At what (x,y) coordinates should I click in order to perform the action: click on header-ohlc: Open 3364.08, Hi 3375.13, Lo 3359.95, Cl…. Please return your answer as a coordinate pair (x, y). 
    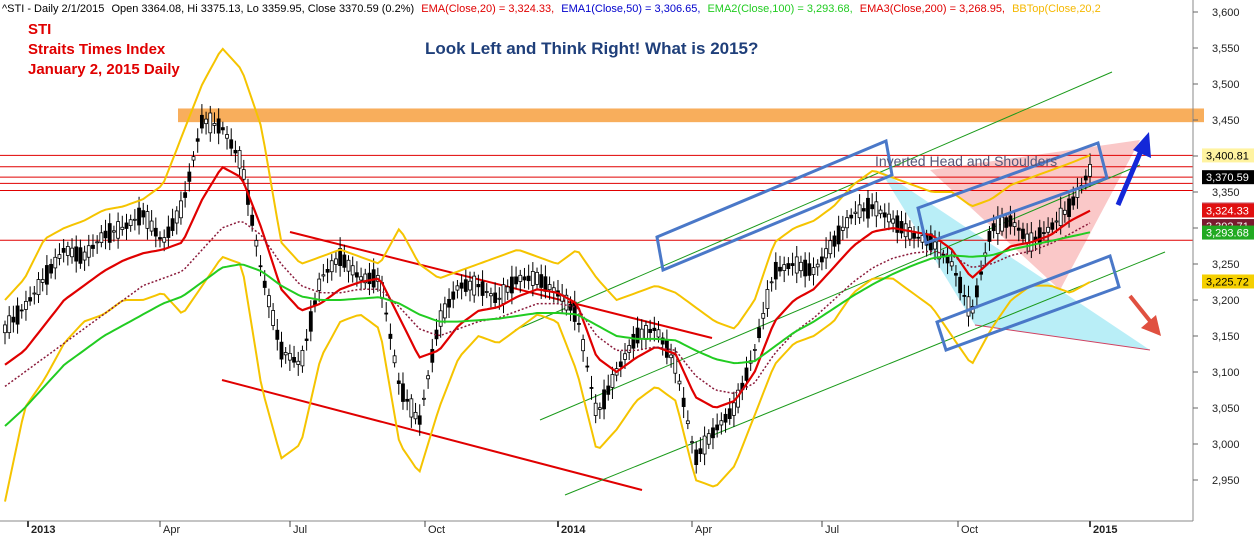
    Looking at the image, I should click on (262, 9).